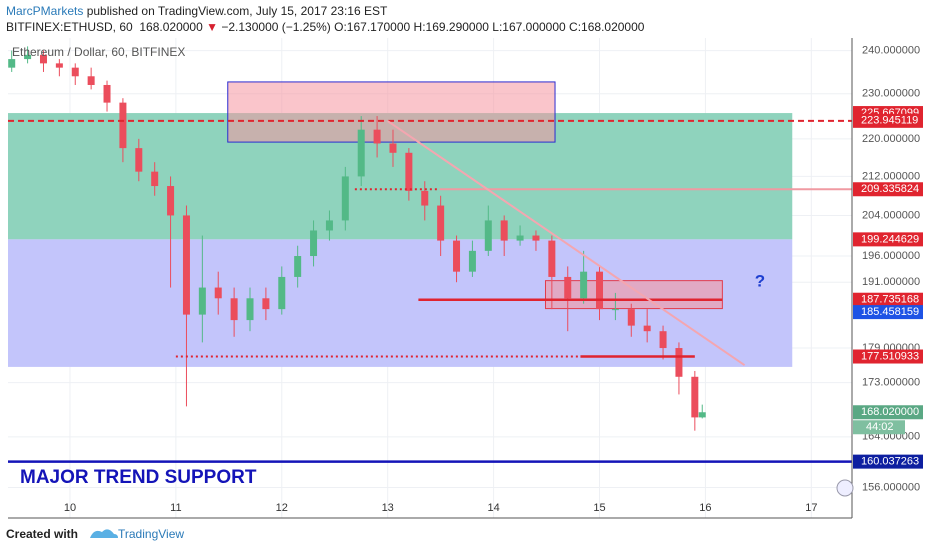 The width and height of the screenshot is (932, 550). Describe the element at coordinates (845, 488) in the screenshot. I see `flag-icon` at that location.